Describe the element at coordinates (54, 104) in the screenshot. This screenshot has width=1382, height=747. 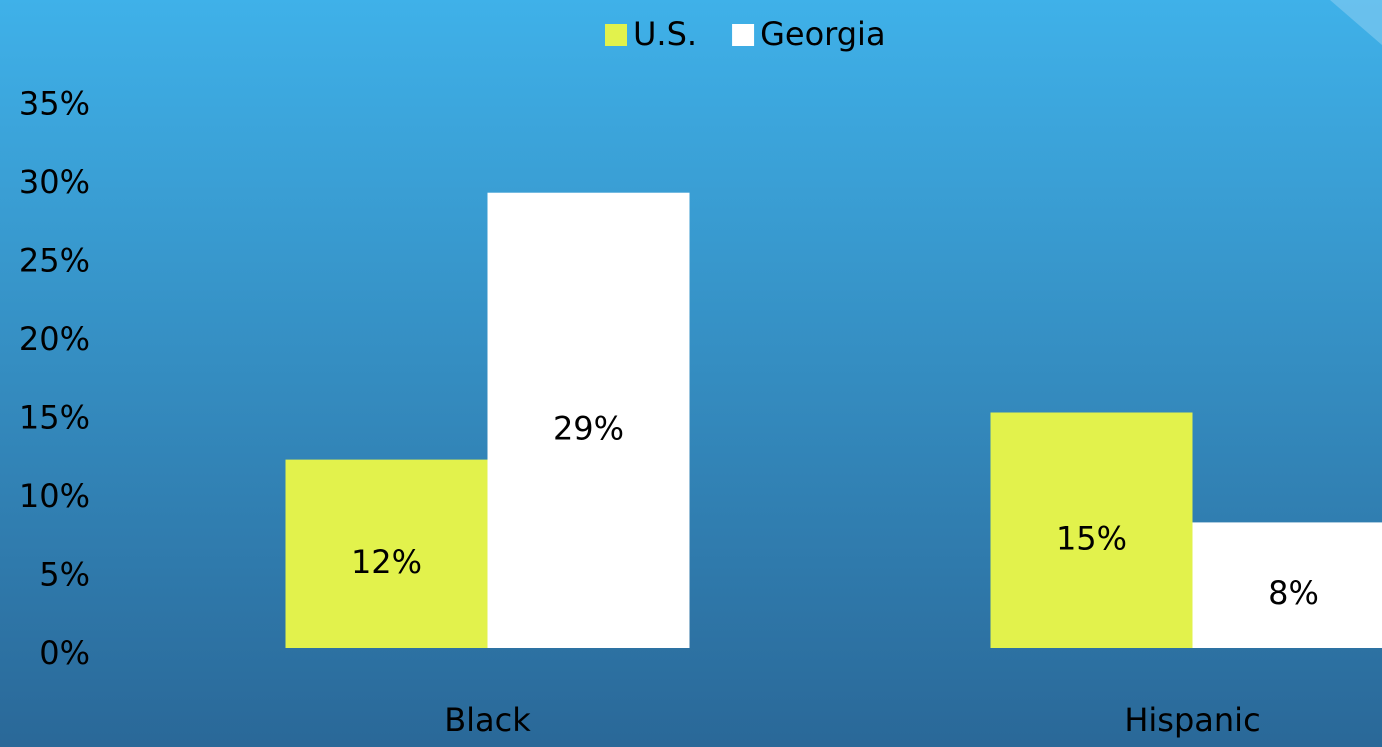
I see `y-tick-label: 35%` at that location.